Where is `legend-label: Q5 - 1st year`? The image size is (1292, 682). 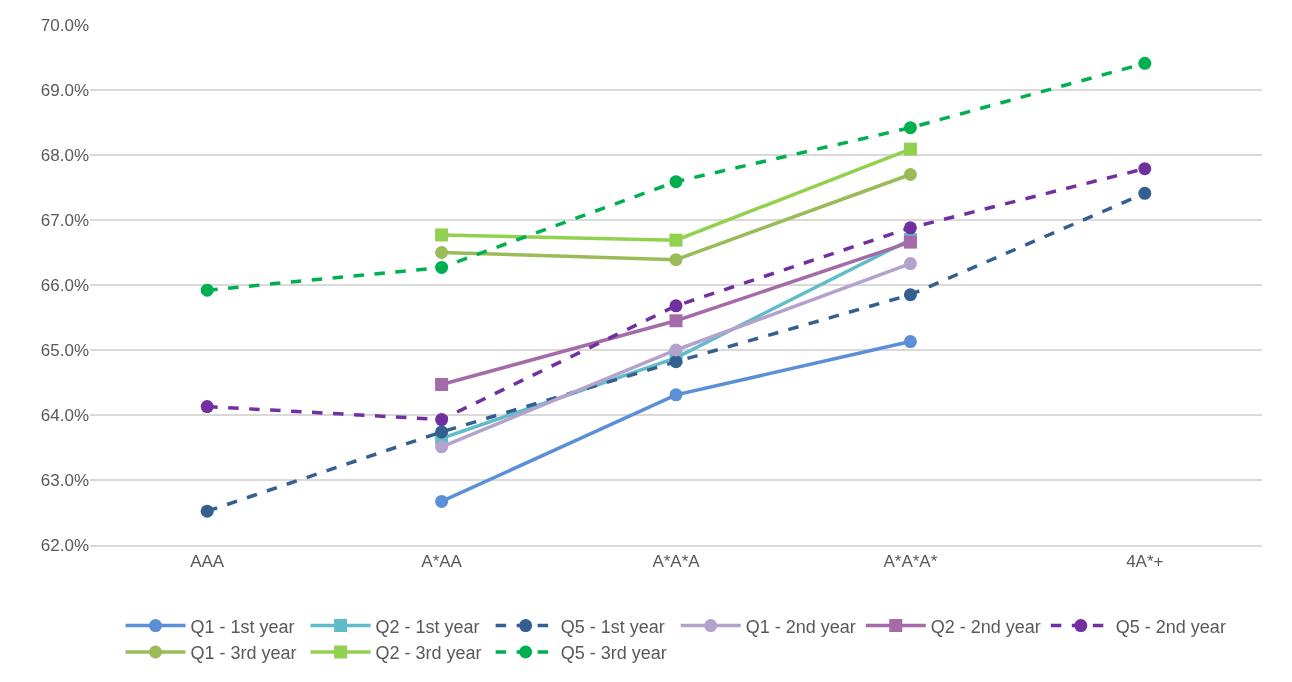
legend-label: Q5 - 1st year is located at coordinates (612, 626).